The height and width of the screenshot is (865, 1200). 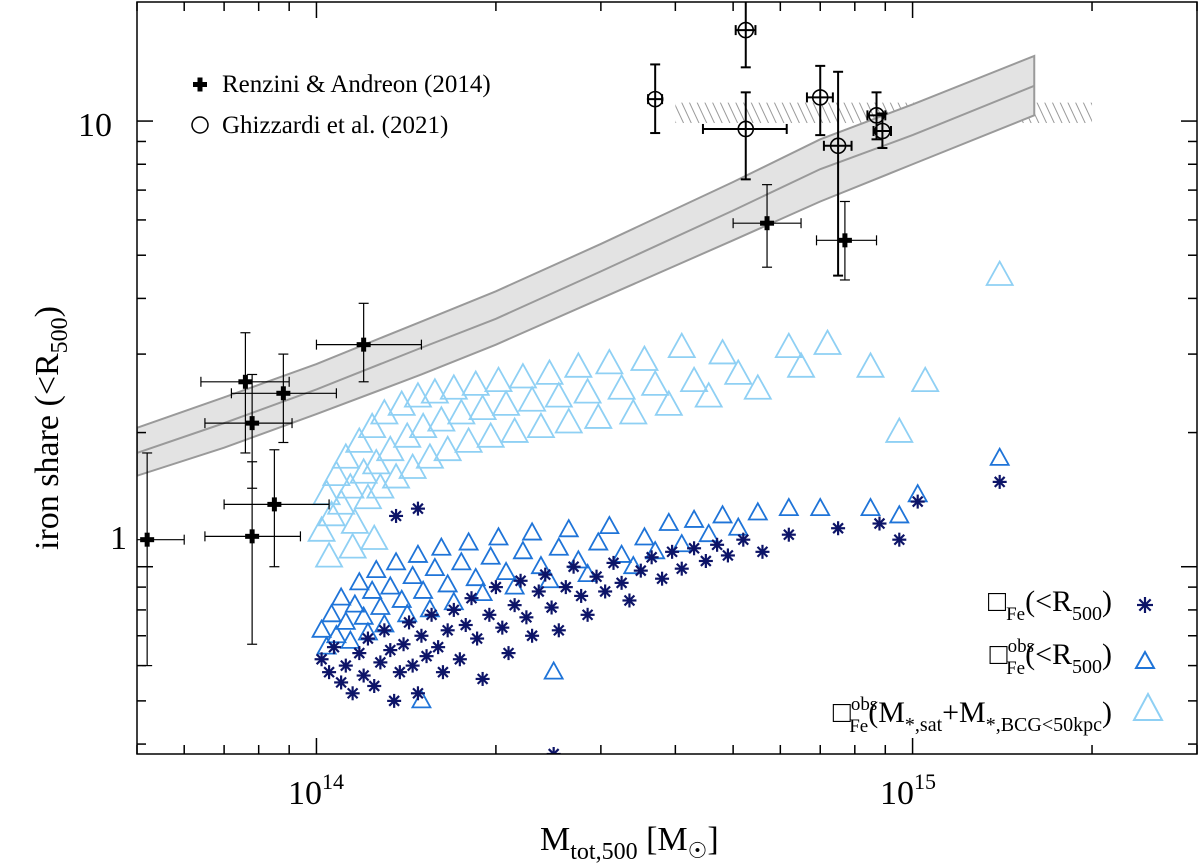 What do you see at coordinates (200, 125) in the screenshot?
I see `legend-circle-icon` at bounding box center [200, 125].